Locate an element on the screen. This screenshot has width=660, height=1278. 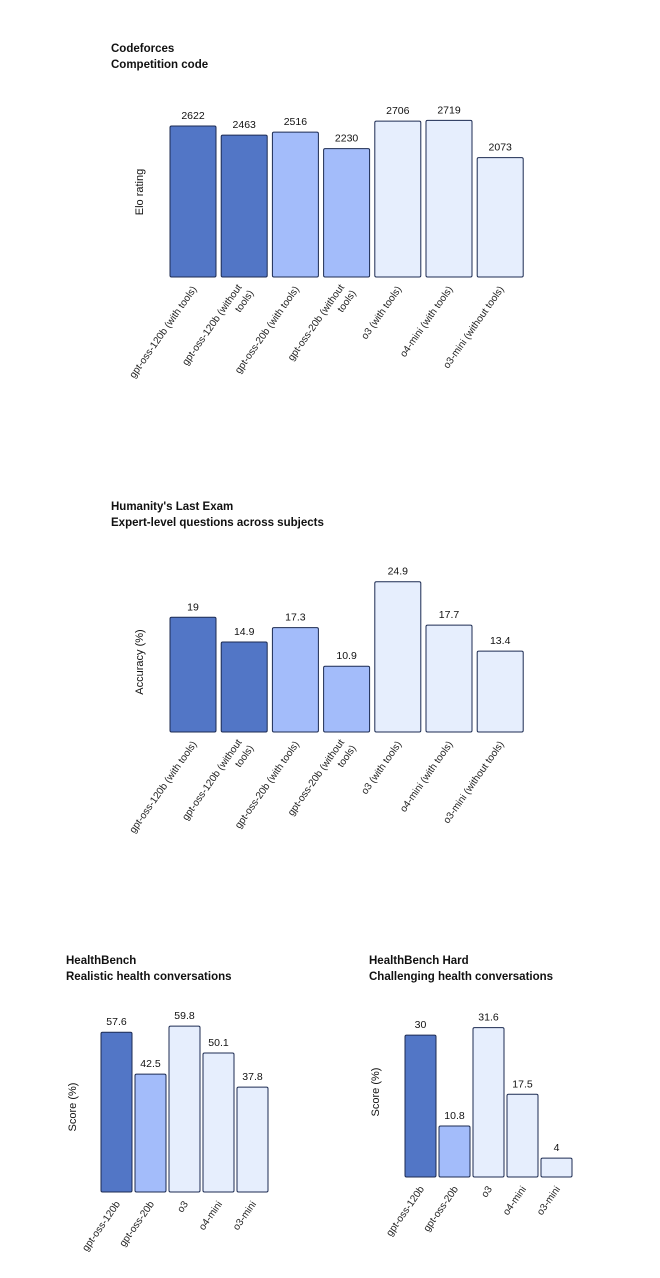
value-label: 2706 is located at coordinates (398, 111).